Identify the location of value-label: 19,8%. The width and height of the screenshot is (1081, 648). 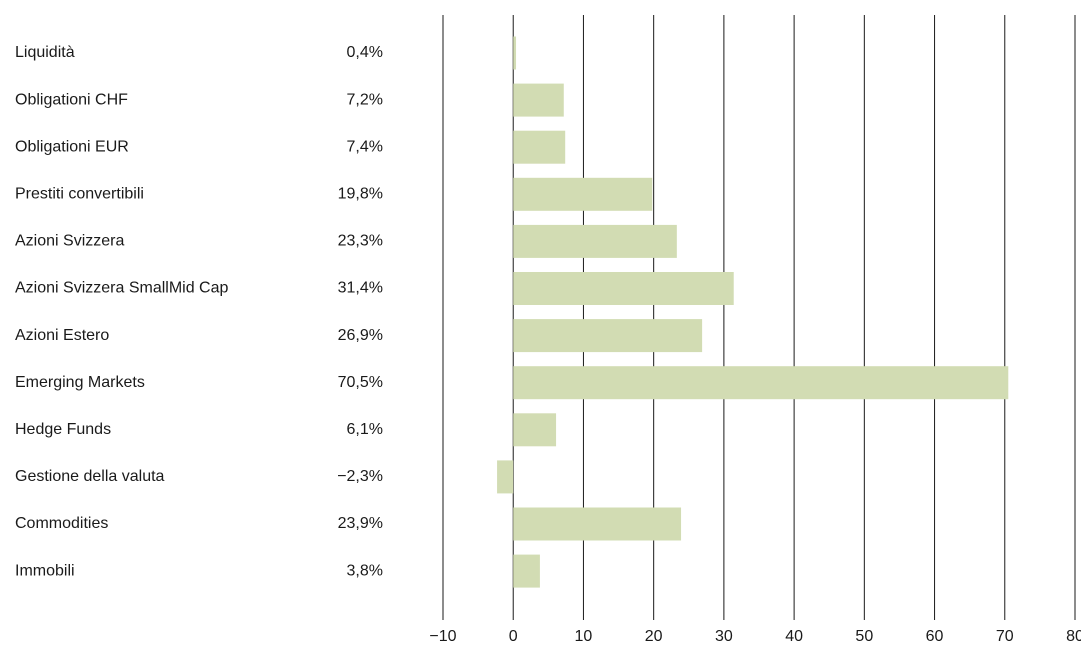
(360, 194).